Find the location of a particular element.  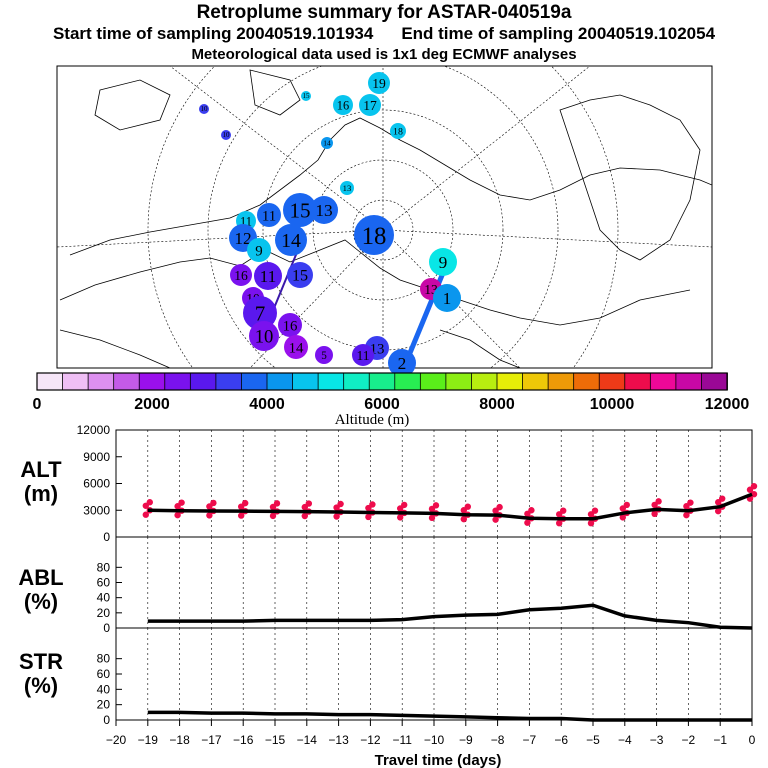

y-tick-label: 60 is located at coordinates (104, 674).